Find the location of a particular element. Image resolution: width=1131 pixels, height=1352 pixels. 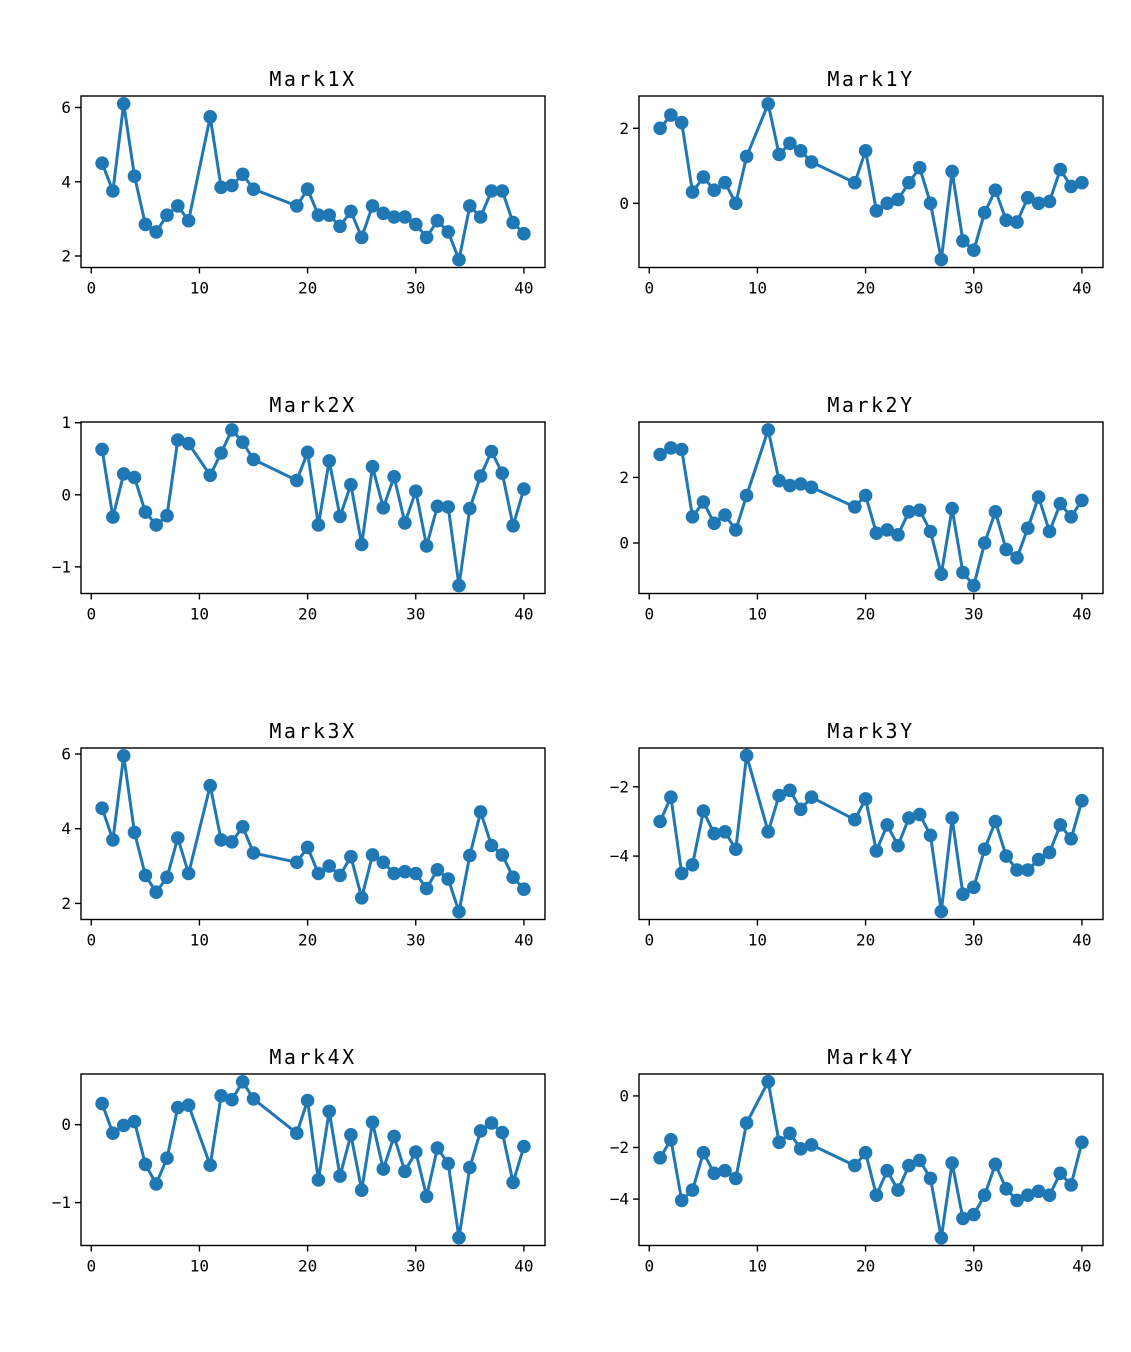

mark1y-plot: Mark1Y 0 10 20 30 40 0 2 is located at coordinates (861, 182).